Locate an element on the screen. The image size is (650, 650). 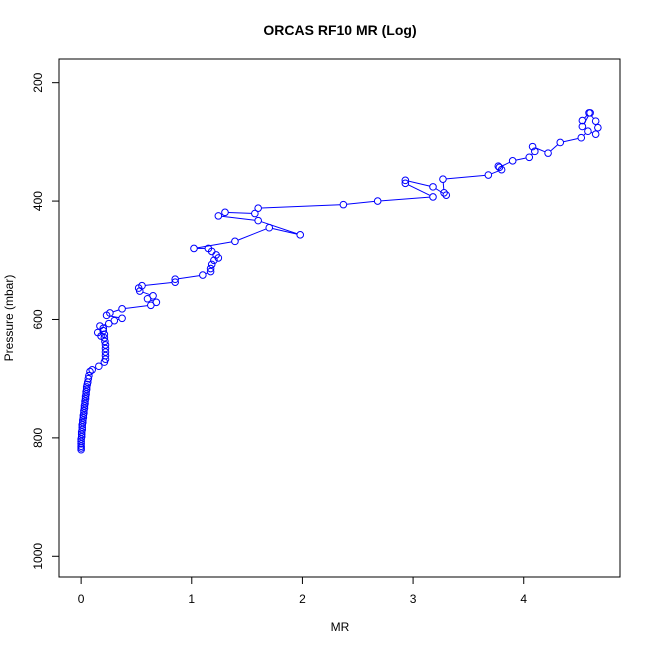
y-tick-label: 400 is located at coordinates (38, 201).